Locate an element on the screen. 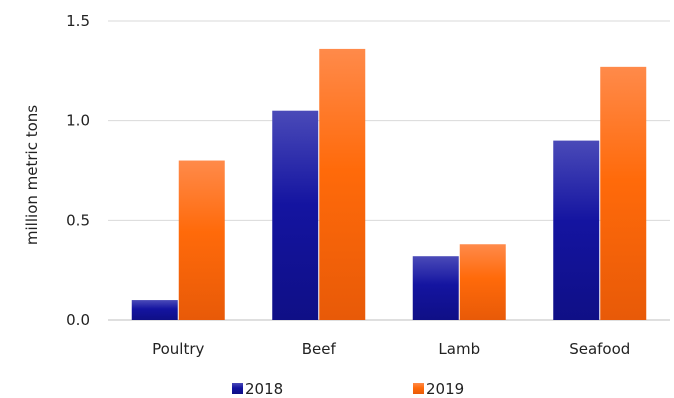 The image size is (674, 398). legend-swatch-2019 is located at coordinates (418, 388).